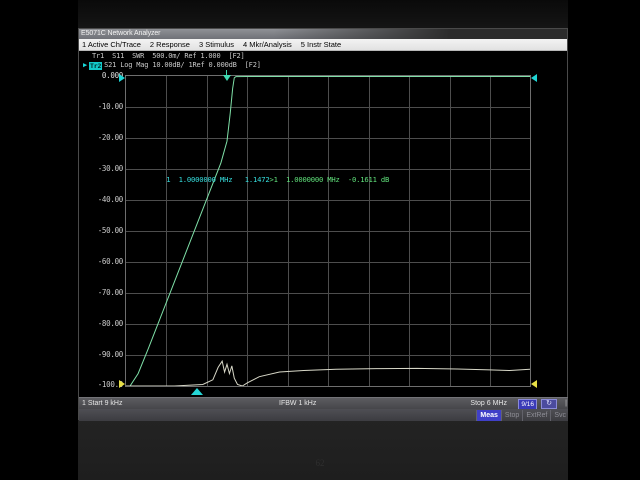 The width and height of the screenshot is (640, 480). Describe the element at coordinates (320, 463) in the screenshot. I see `page-number: 62` at that location.